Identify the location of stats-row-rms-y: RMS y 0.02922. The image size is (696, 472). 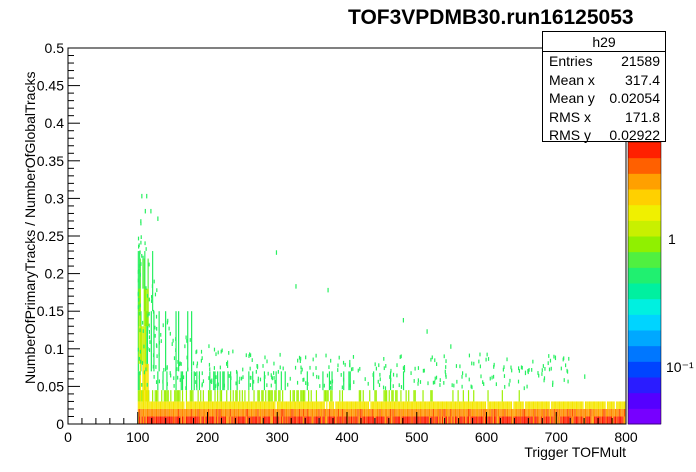
(604, 135).